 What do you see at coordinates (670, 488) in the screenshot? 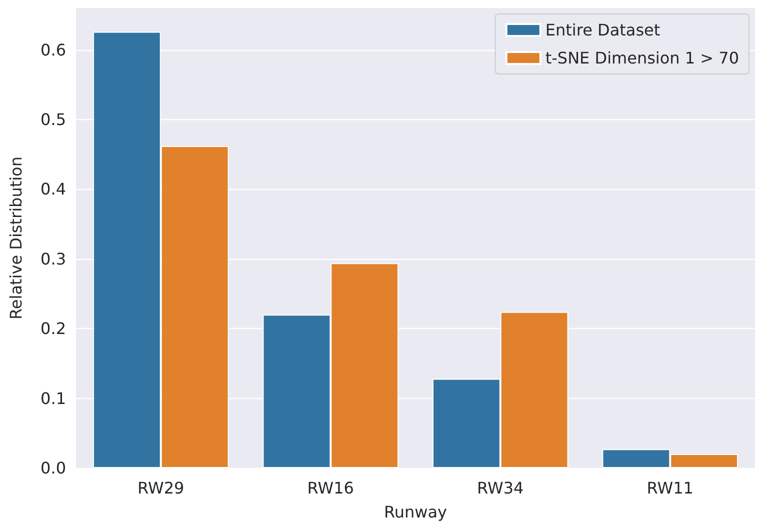
I see `x-tick-label: RW11` at bounding box center [670, 488].